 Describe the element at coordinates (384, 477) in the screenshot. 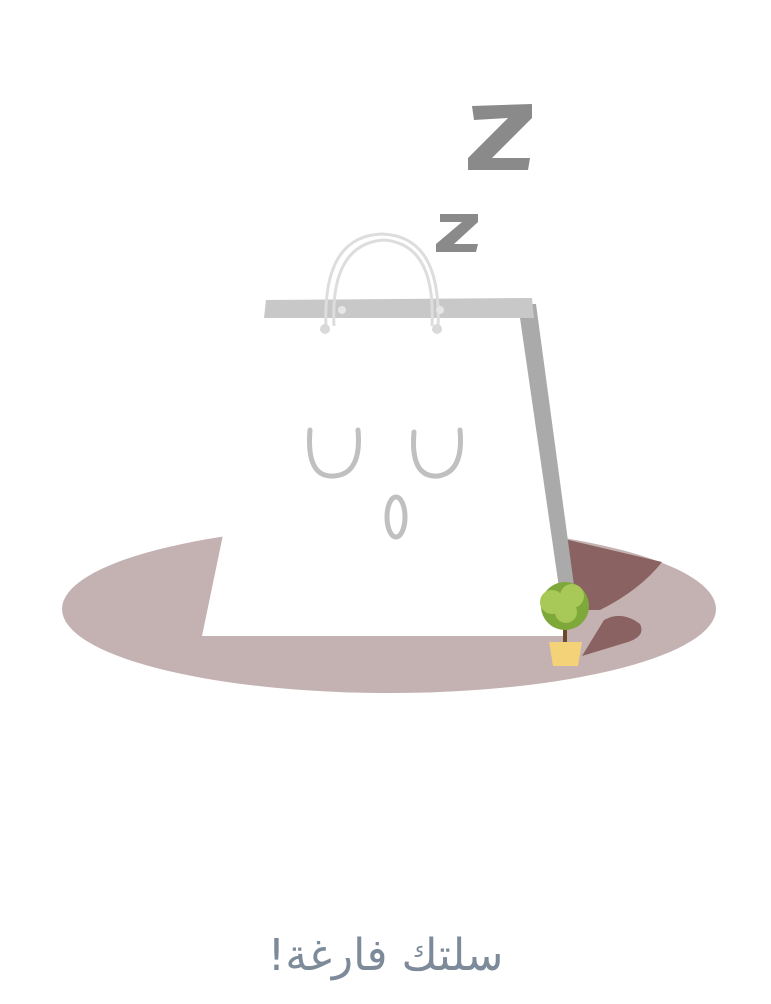

I see `bag-front-face` at that location.